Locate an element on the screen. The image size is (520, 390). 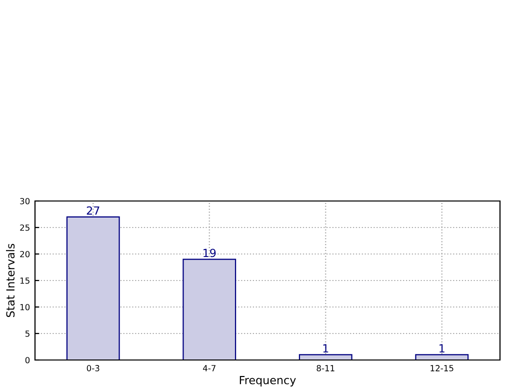
x-tick-label: 12-15 is located at coordinates (442, 368).